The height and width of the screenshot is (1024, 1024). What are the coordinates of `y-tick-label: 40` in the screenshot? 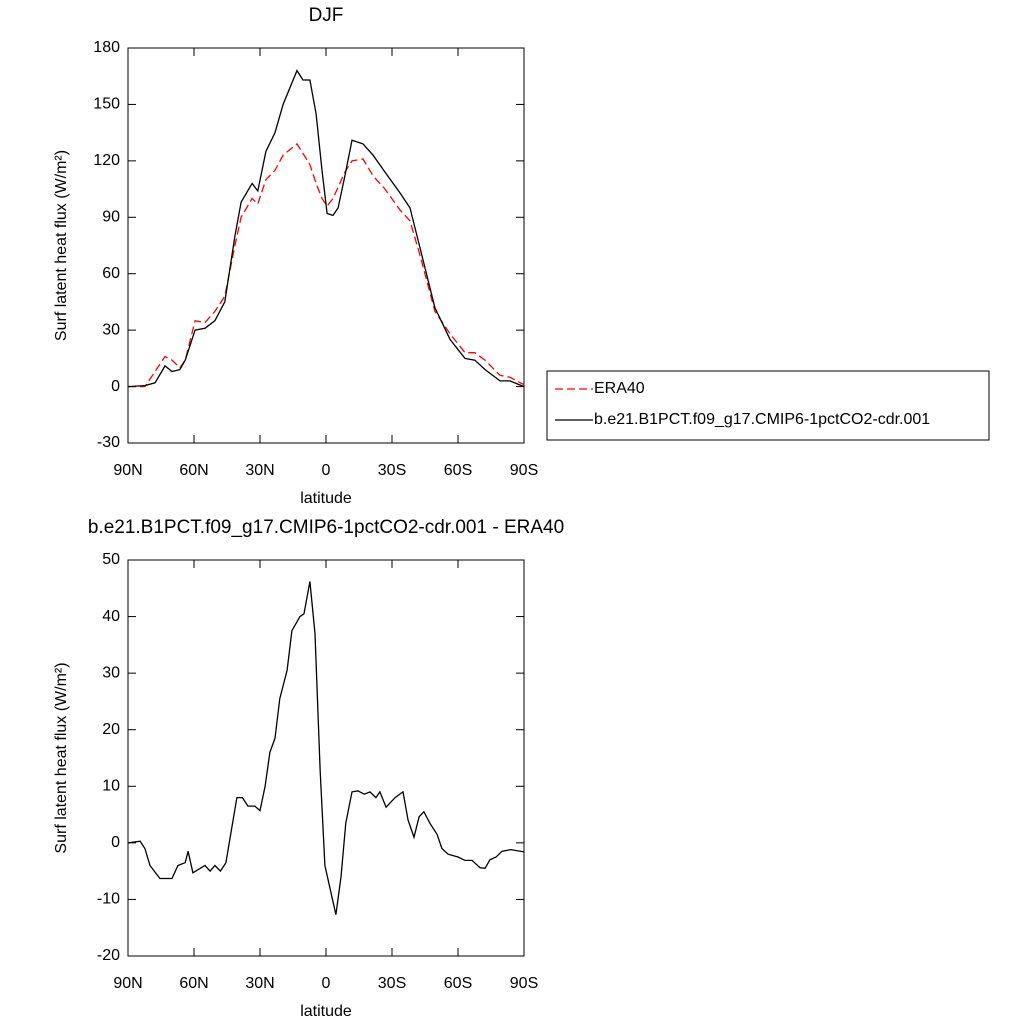 It's located at (111, 616).